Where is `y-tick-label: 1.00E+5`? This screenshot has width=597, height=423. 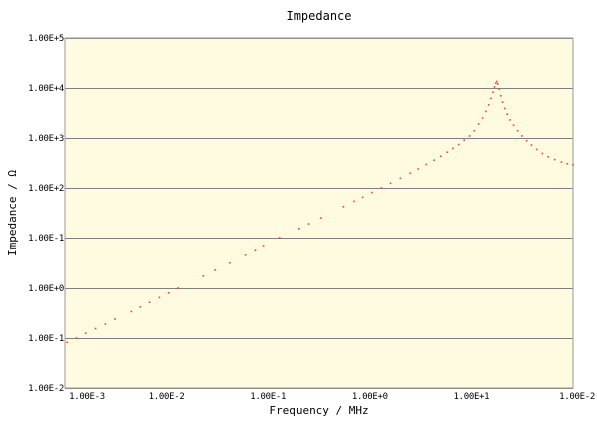
y-tick-label: 1.00E+5 is located at coordinates (46, 39).